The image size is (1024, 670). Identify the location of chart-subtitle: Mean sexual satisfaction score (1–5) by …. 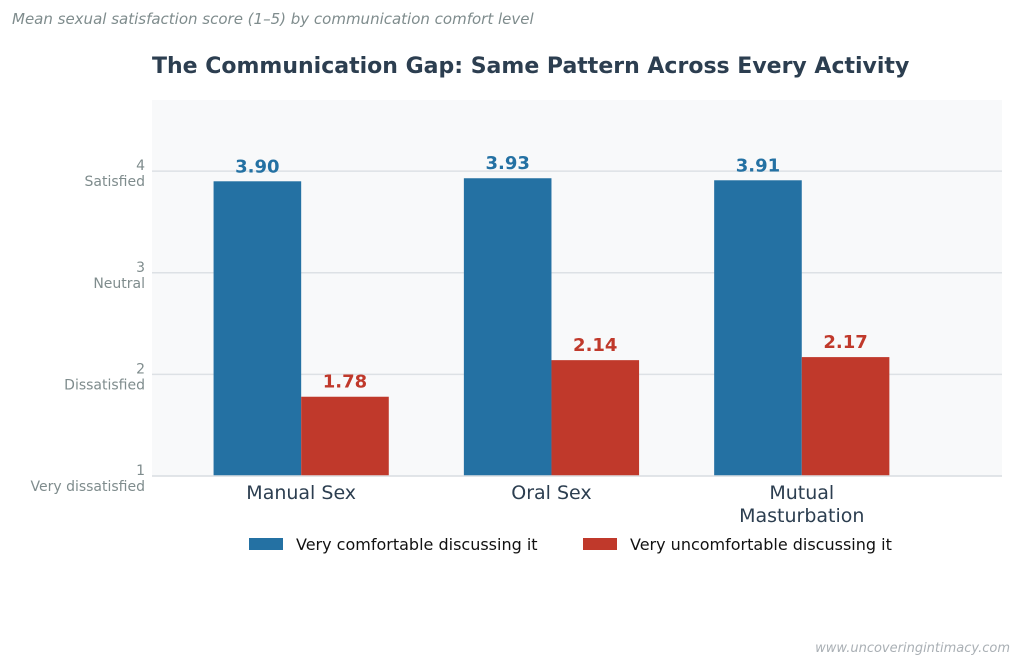
(273, 19).